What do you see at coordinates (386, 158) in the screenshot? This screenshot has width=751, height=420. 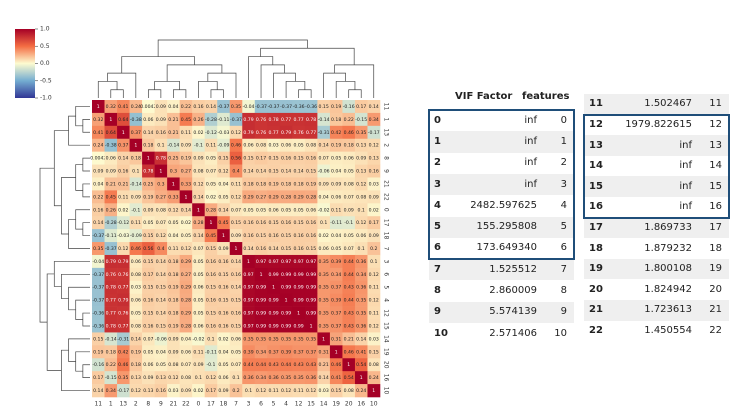 I see `y-tick-label: 8` at bounding box center [386, 158].